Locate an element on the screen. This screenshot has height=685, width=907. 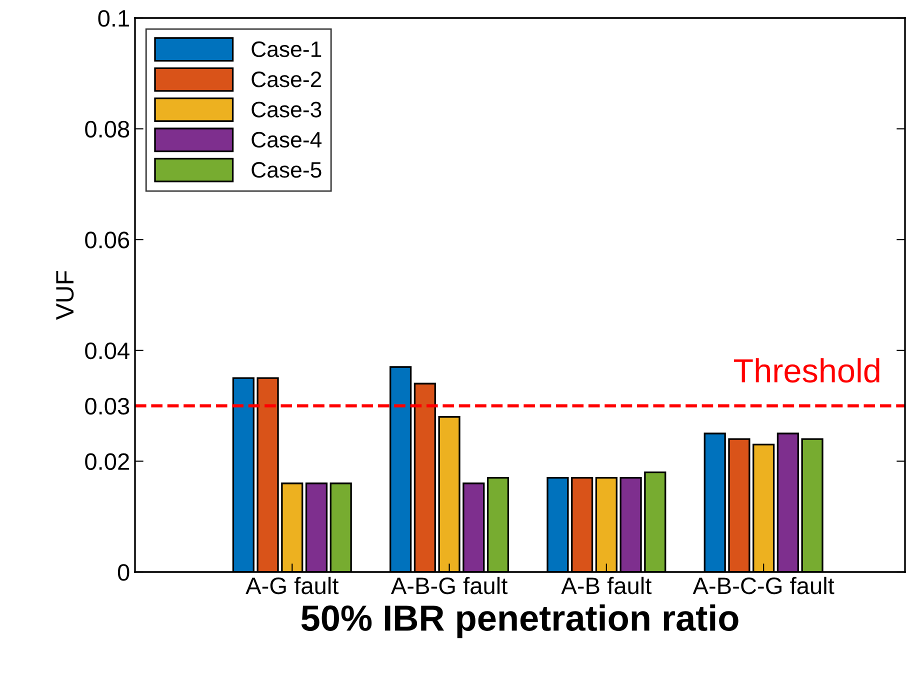
y-tick-label: 0.08 is located at coordinates (107, 129).